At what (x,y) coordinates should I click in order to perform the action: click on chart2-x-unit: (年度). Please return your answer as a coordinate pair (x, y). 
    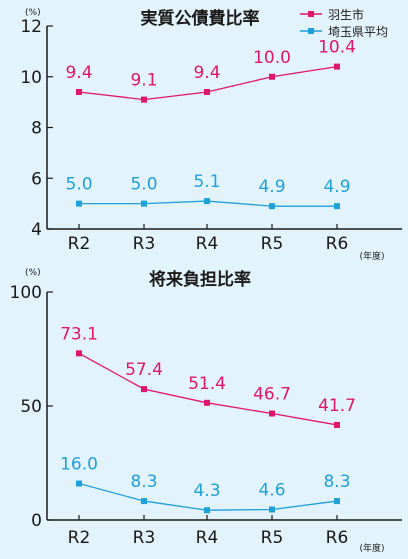
    Looking at the image, I should click on (371, 548).